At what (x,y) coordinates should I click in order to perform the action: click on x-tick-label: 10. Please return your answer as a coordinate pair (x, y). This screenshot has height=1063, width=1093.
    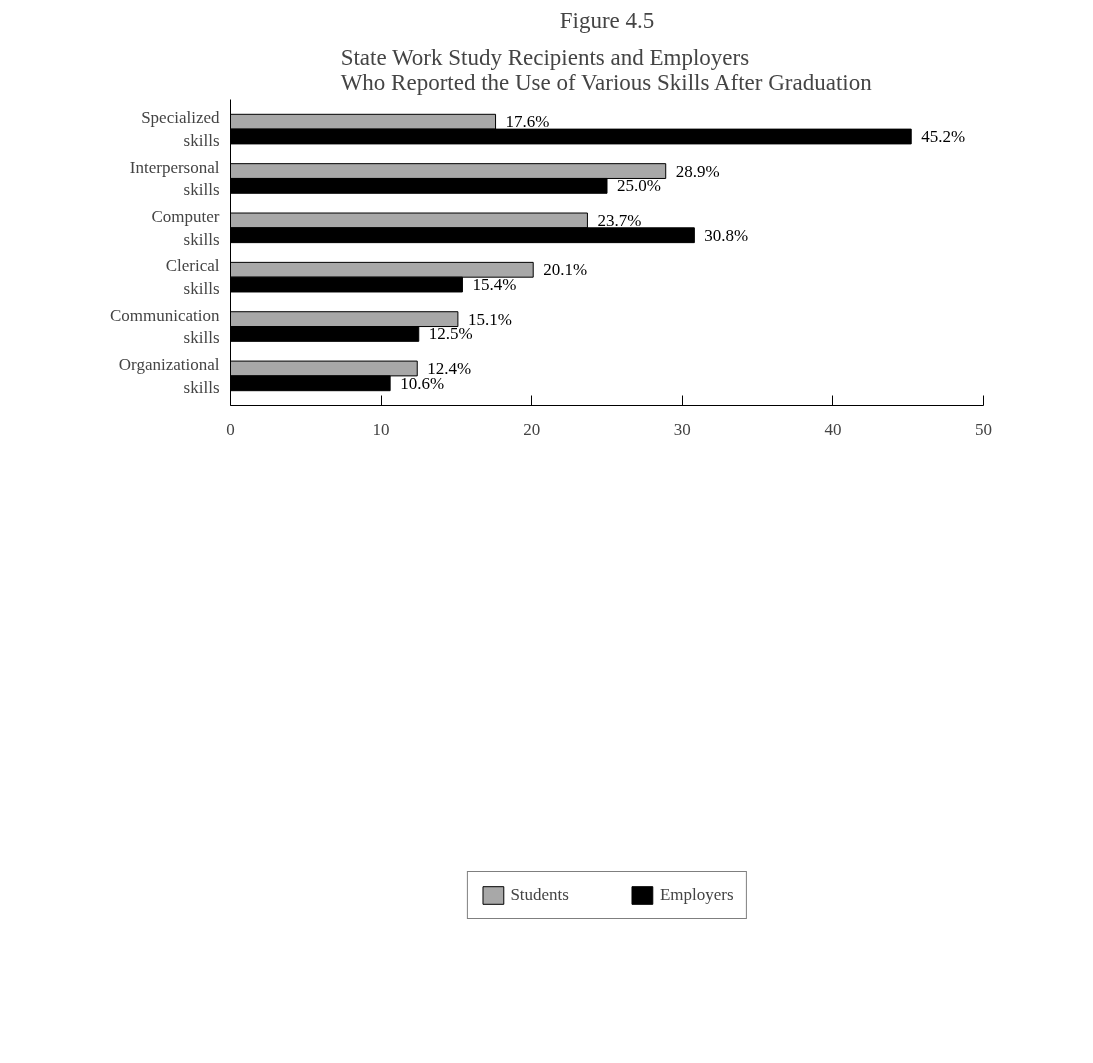
    Looking at the image, I should click on (381, 429).